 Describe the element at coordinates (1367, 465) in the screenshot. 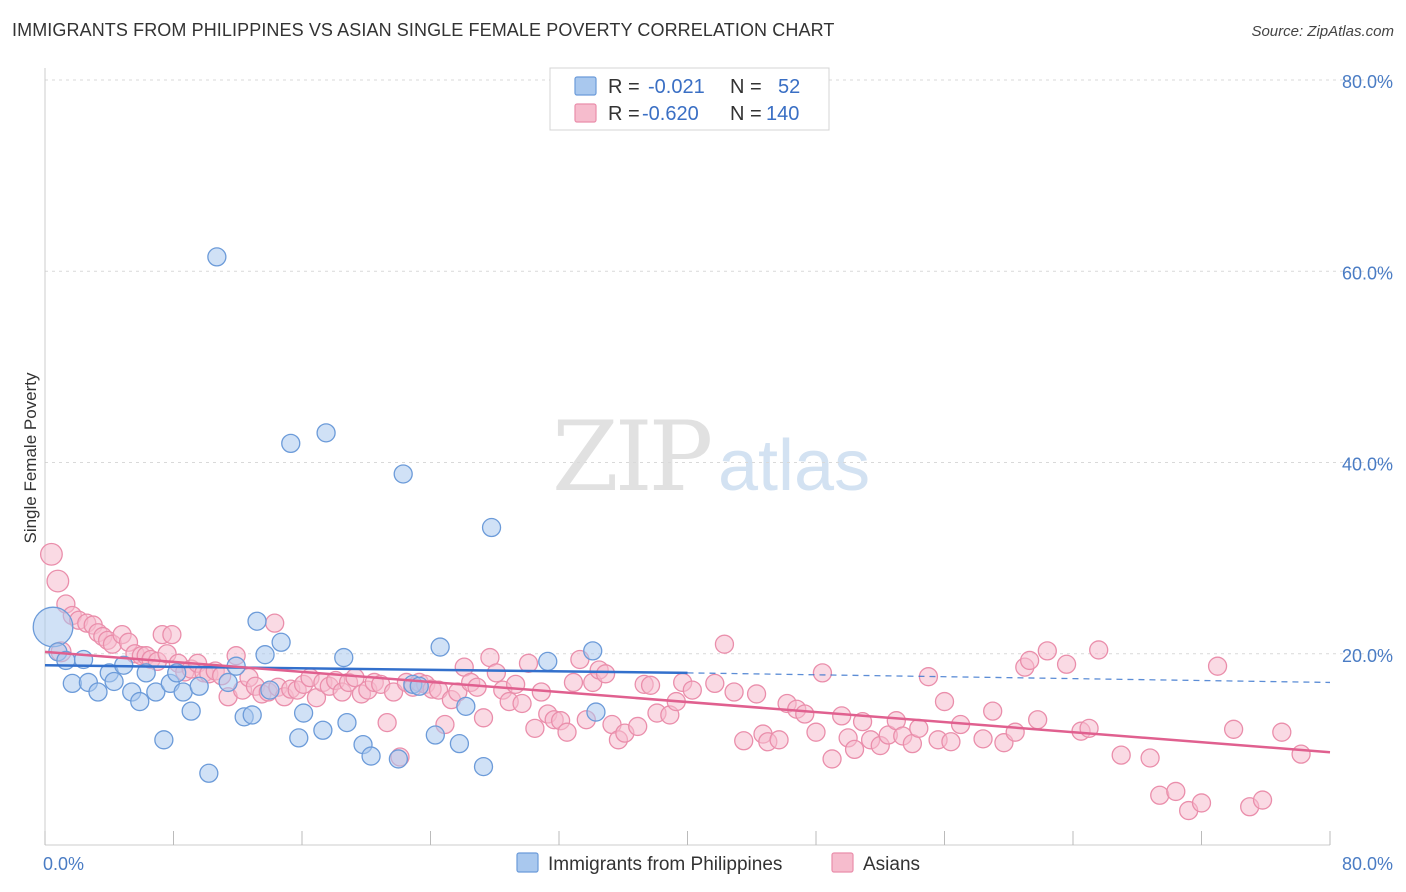

I see `y-tick-label: 40.0%` at that location.